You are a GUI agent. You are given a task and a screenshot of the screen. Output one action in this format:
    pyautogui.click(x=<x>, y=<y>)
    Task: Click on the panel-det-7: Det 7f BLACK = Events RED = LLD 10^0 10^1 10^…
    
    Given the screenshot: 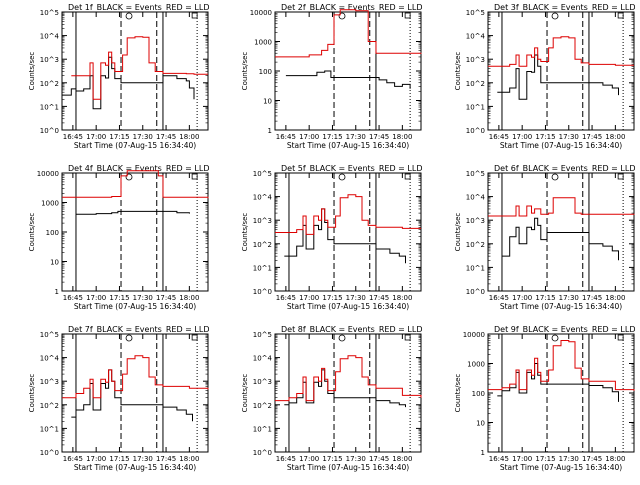 What is the action you would take?
    pyautogui.click(x=118, y=398)
    